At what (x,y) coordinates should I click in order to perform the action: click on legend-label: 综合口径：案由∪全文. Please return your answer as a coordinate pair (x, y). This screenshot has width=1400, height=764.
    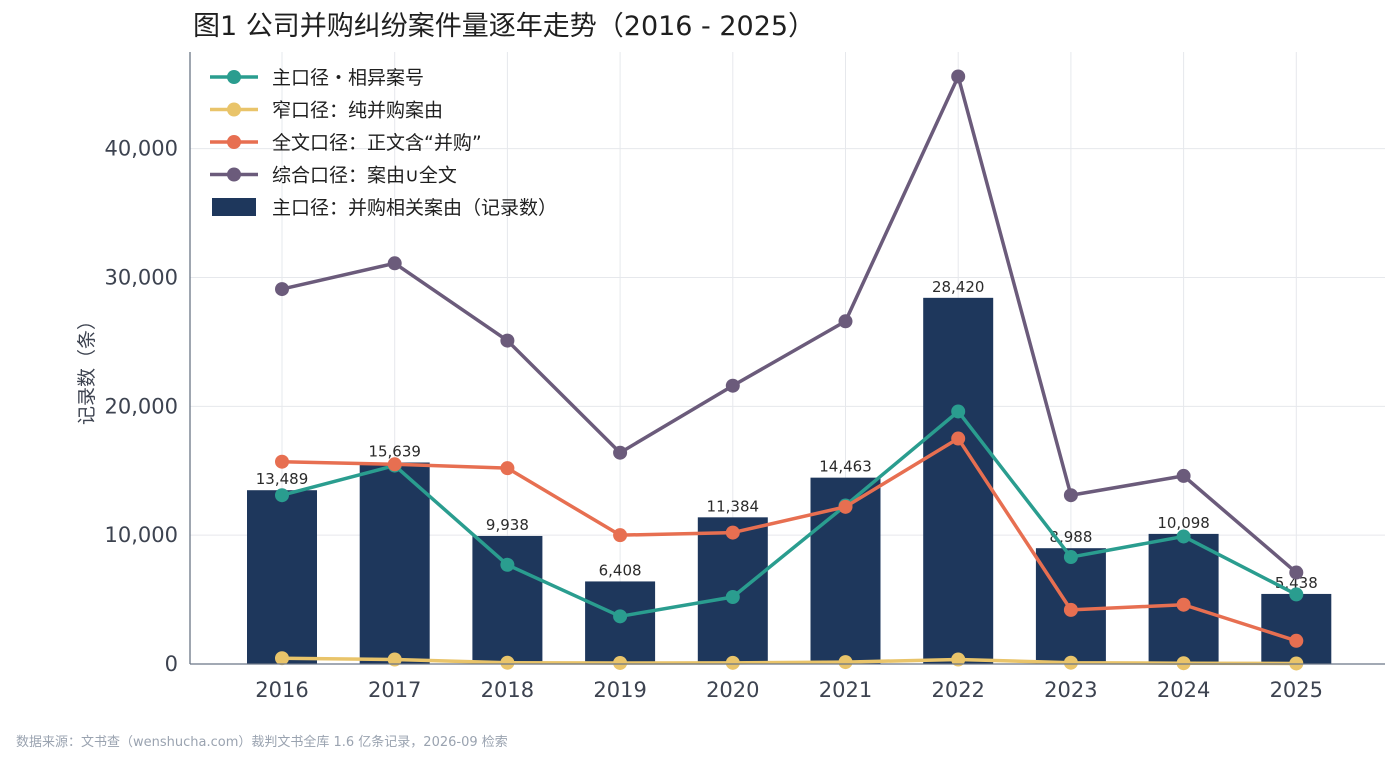
    Looking at the image, I should click on (364, 176).